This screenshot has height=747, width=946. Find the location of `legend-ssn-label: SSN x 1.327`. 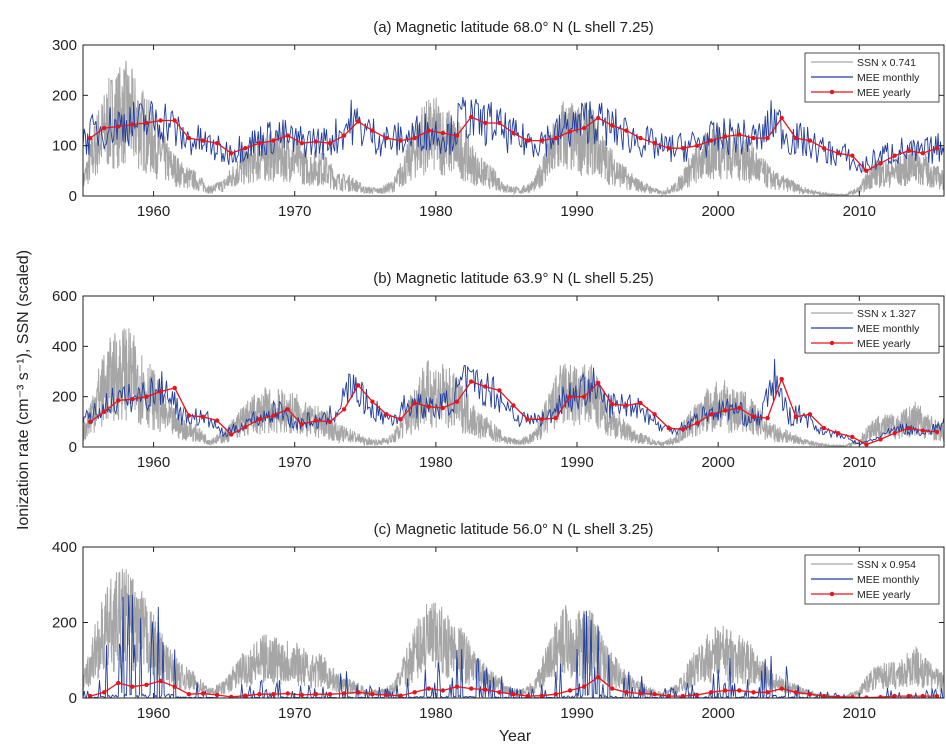

legend-ssn-label: SSN x 1.327 is located at coordinates (886, 314).